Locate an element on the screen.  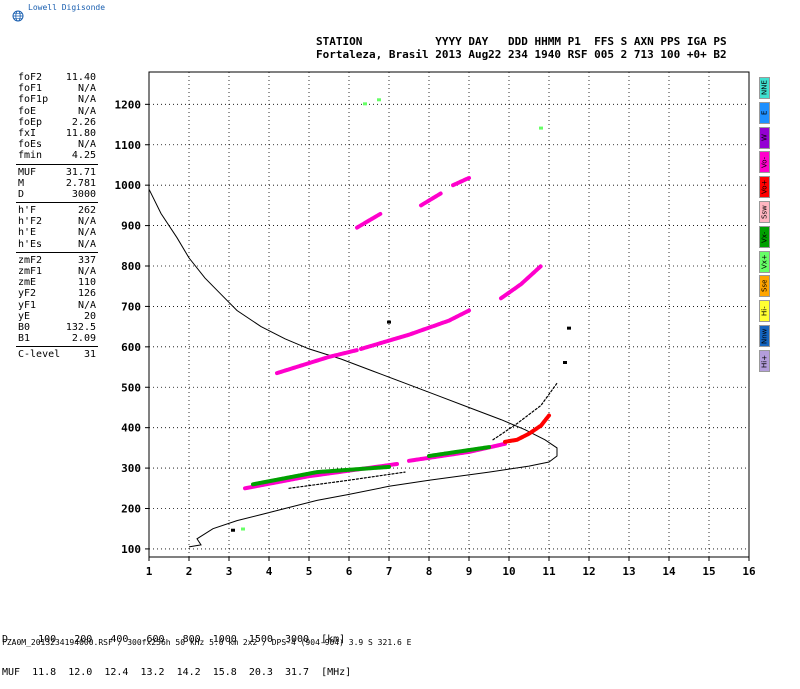
param-value: 110 is located at coordinates (86, 283).